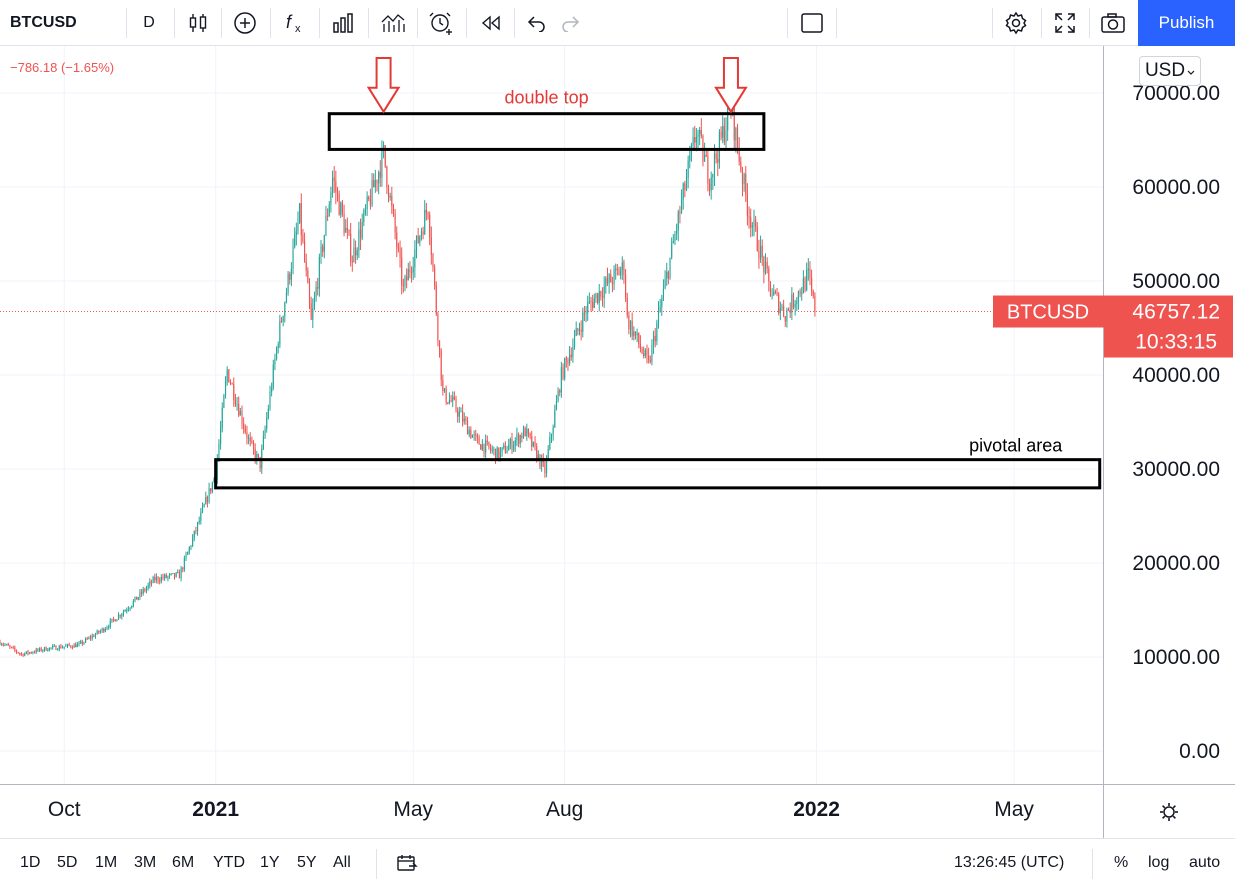 The image size is (1235, 887). What do you see at coordinates (62, 67) in the screenshot?
I see `price-change: −786.18 (−1.65%)` at bounding box center [62, 67].